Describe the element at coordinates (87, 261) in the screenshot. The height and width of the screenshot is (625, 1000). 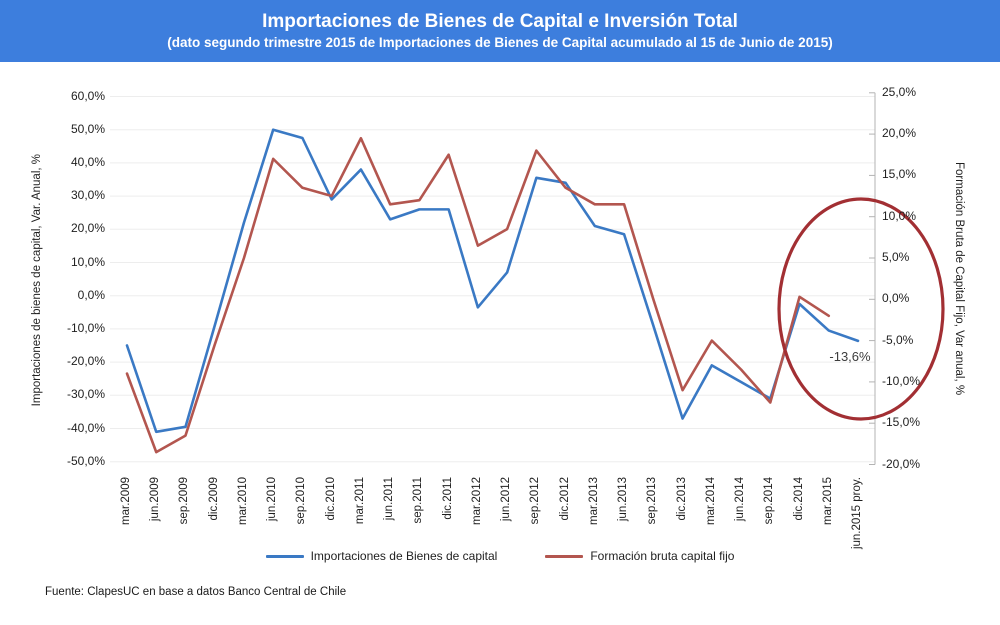
I see `left-axis-tick-label: 10,0%` at that location.